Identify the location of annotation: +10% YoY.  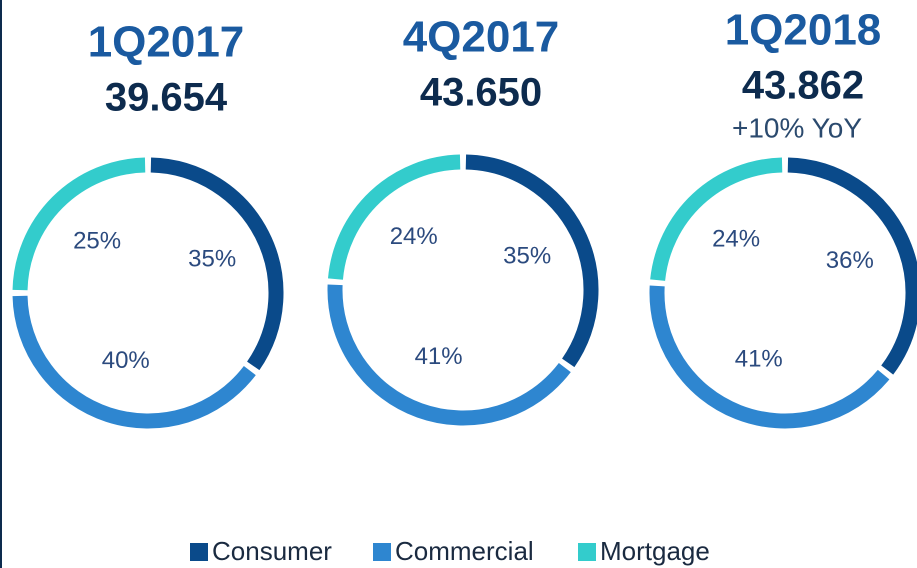
(797, 127).